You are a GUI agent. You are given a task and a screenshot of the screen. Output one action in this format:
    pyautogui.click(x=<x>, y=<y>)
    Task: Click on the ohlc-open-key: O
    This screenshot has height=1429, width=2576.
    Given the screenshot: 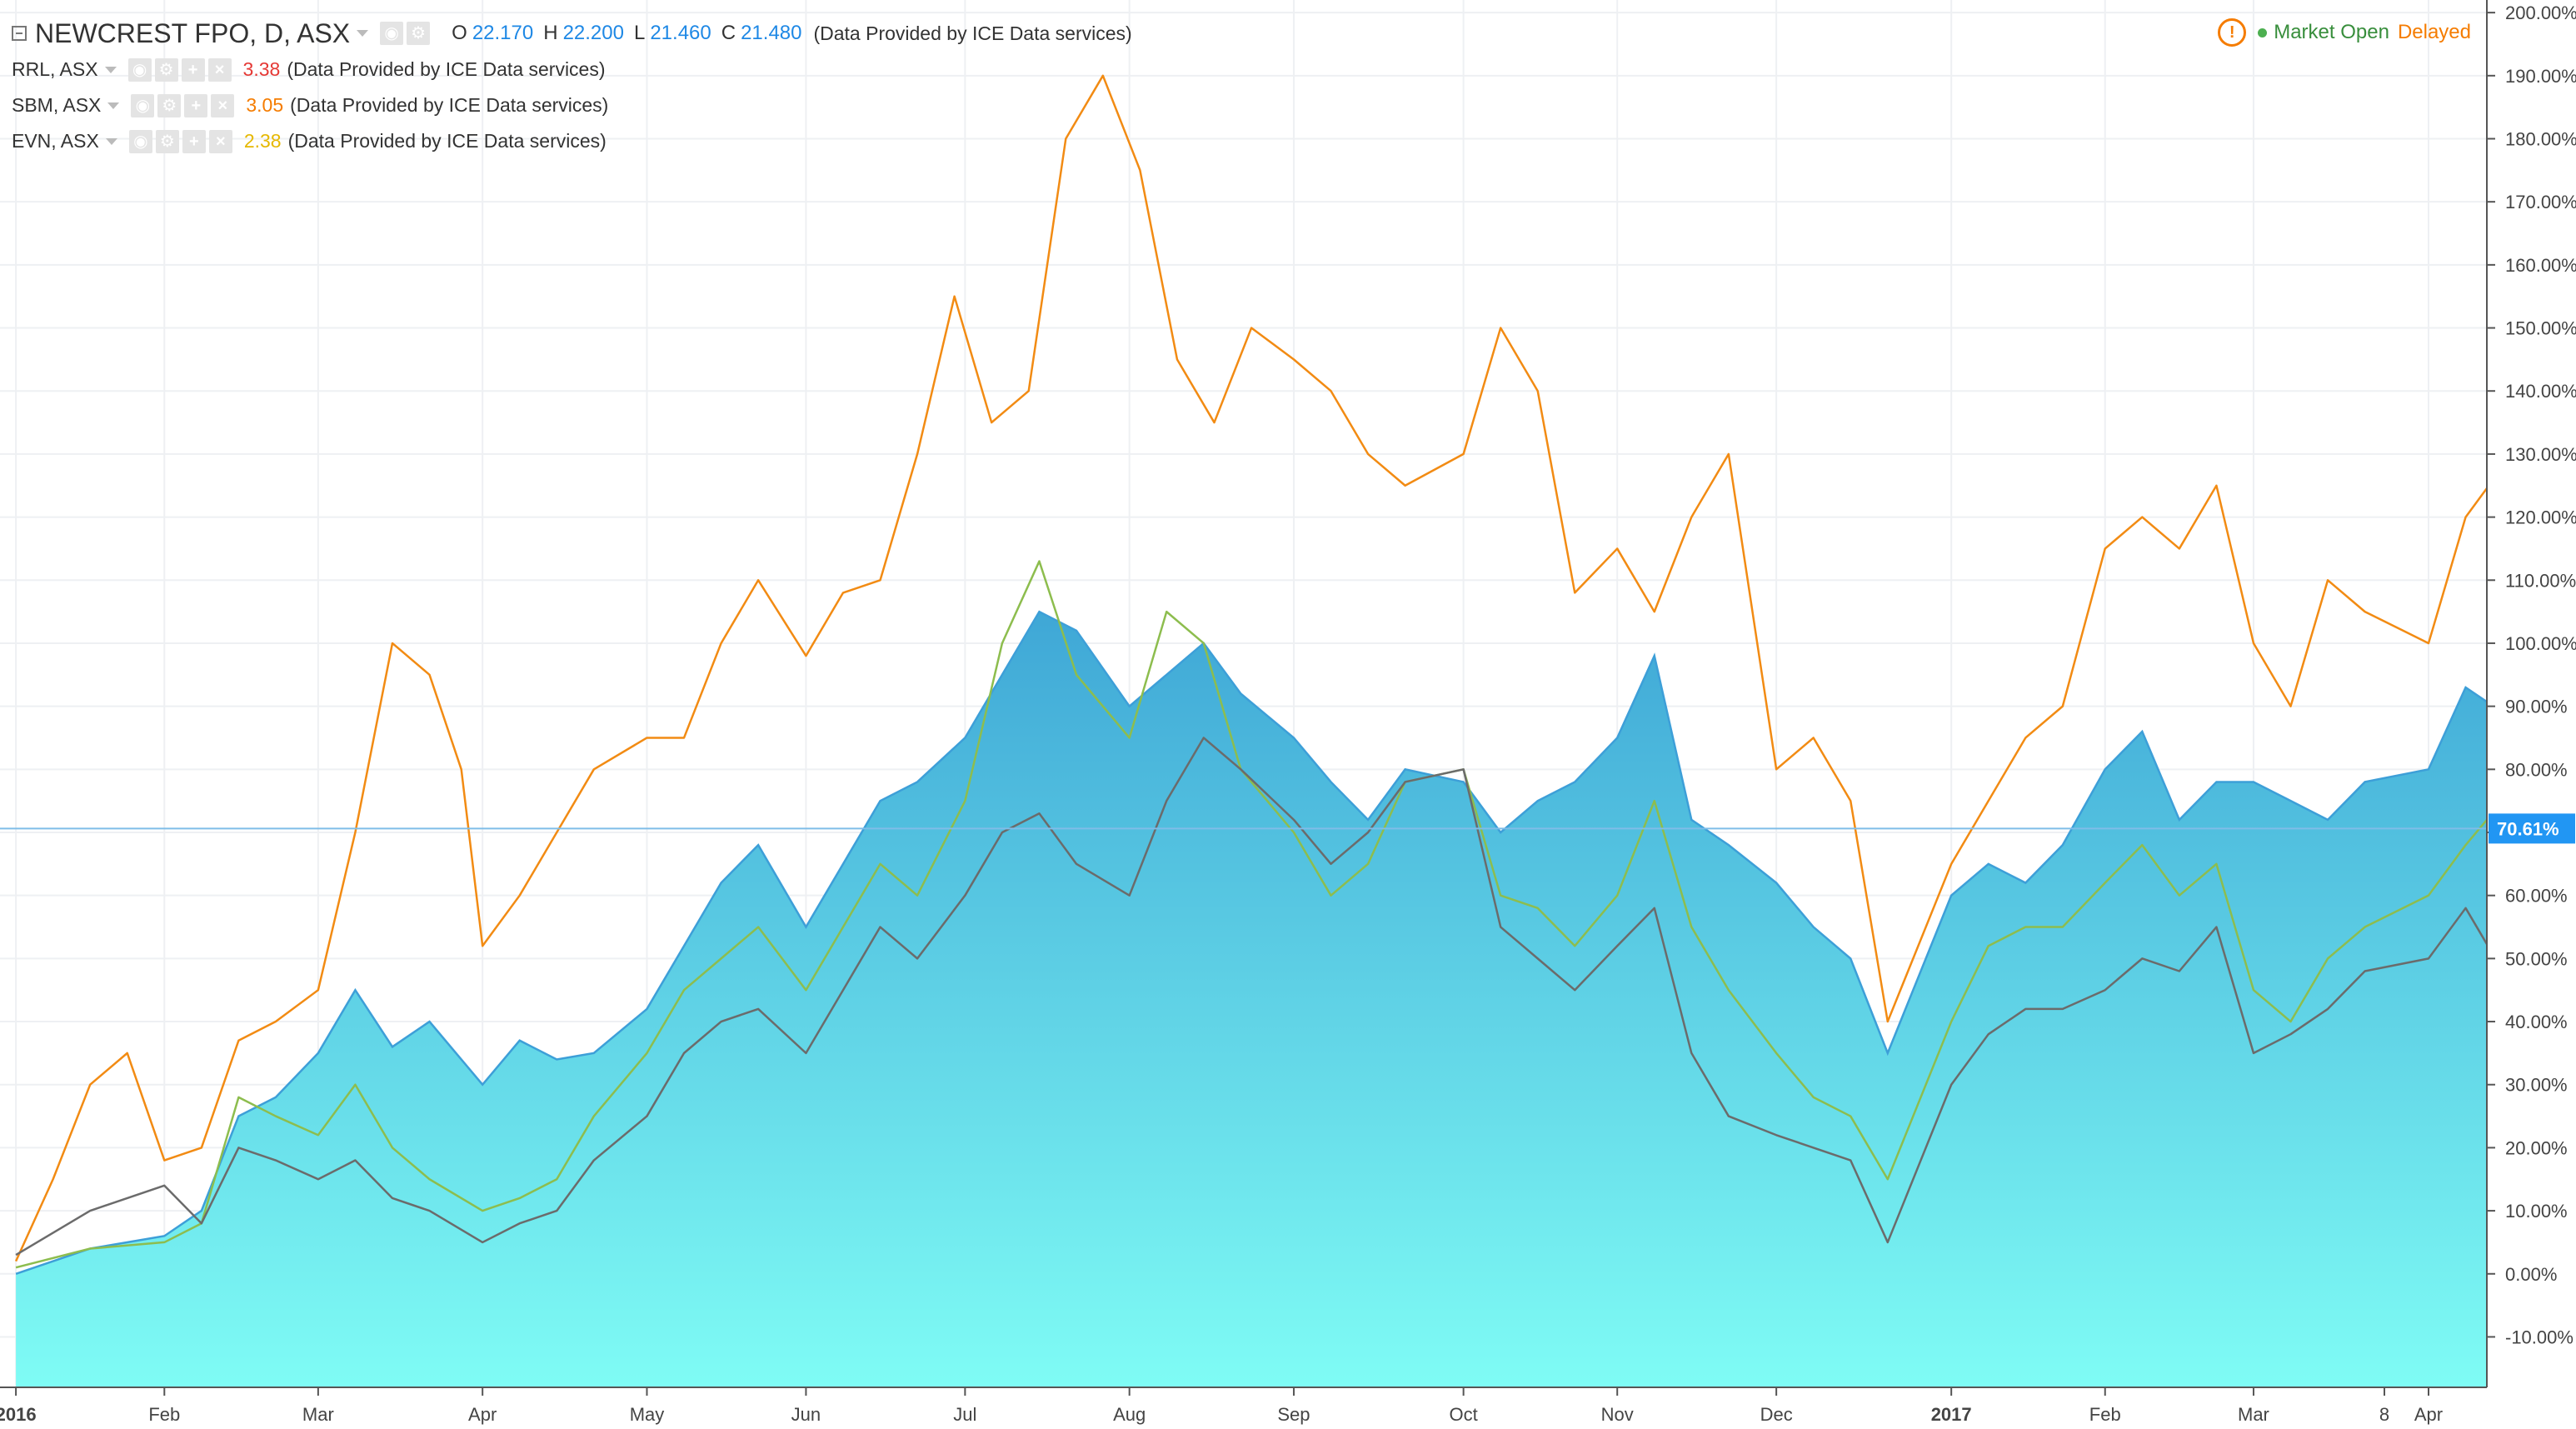 What is the action you would take?
    pyautogui.click(x=459, y=33)
    